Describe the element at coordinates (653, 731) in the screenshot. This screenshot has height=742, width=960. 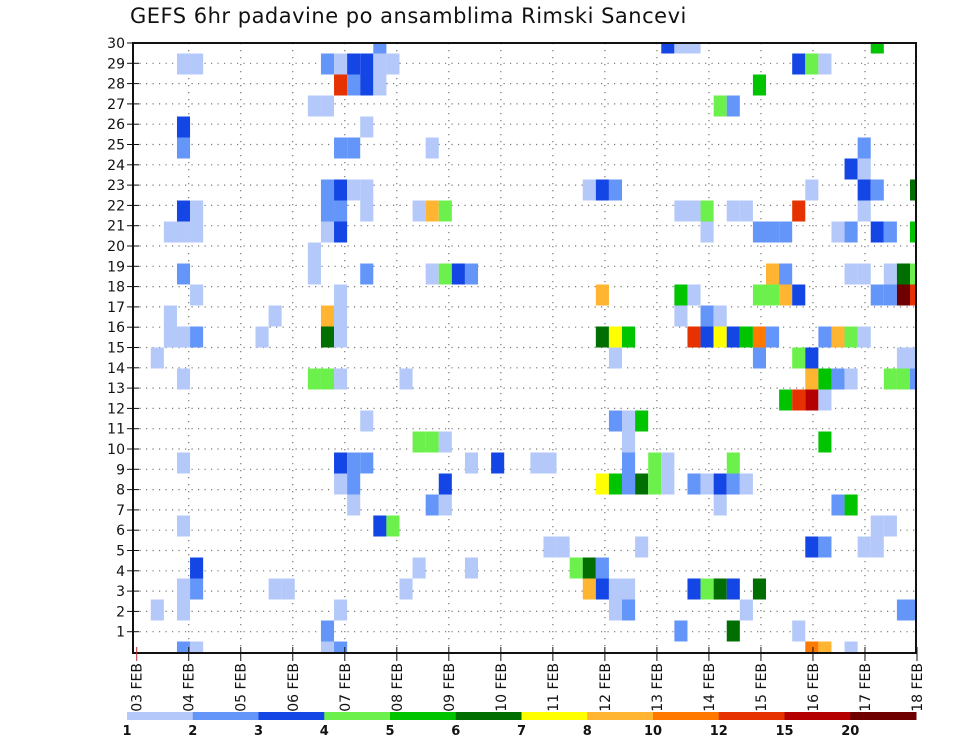
I see `colorbar-label: 10` at that location.